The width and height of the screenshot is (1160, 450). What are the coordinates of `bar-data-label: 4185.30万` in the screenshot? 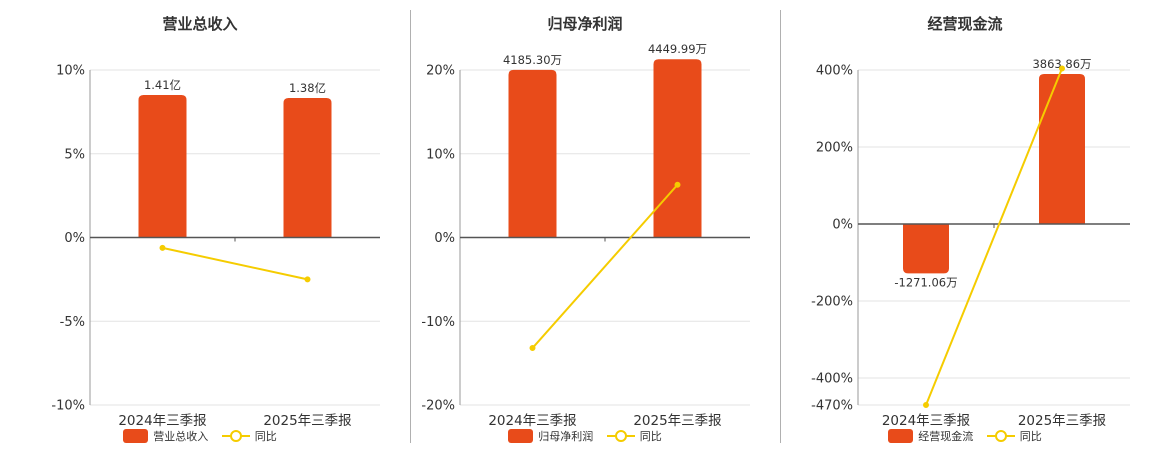 It's located at (532, 60).